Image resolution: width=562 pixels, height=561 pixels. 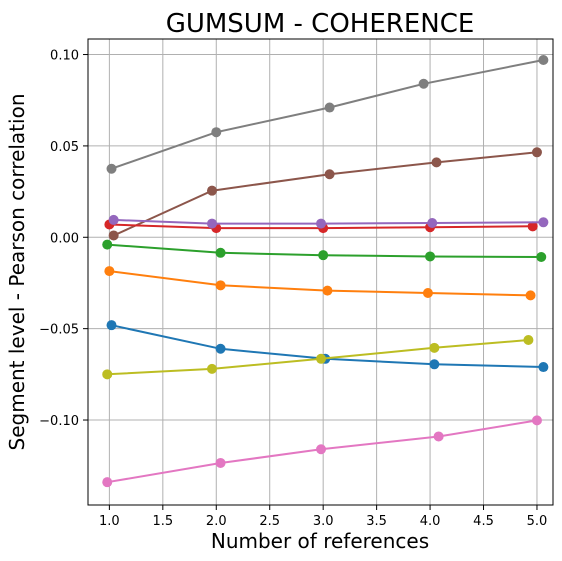 What do you see at coordinates (269, 521) in the screenshot?
I see `x-tick-label: 2.5` at bounding box center [269, 521].